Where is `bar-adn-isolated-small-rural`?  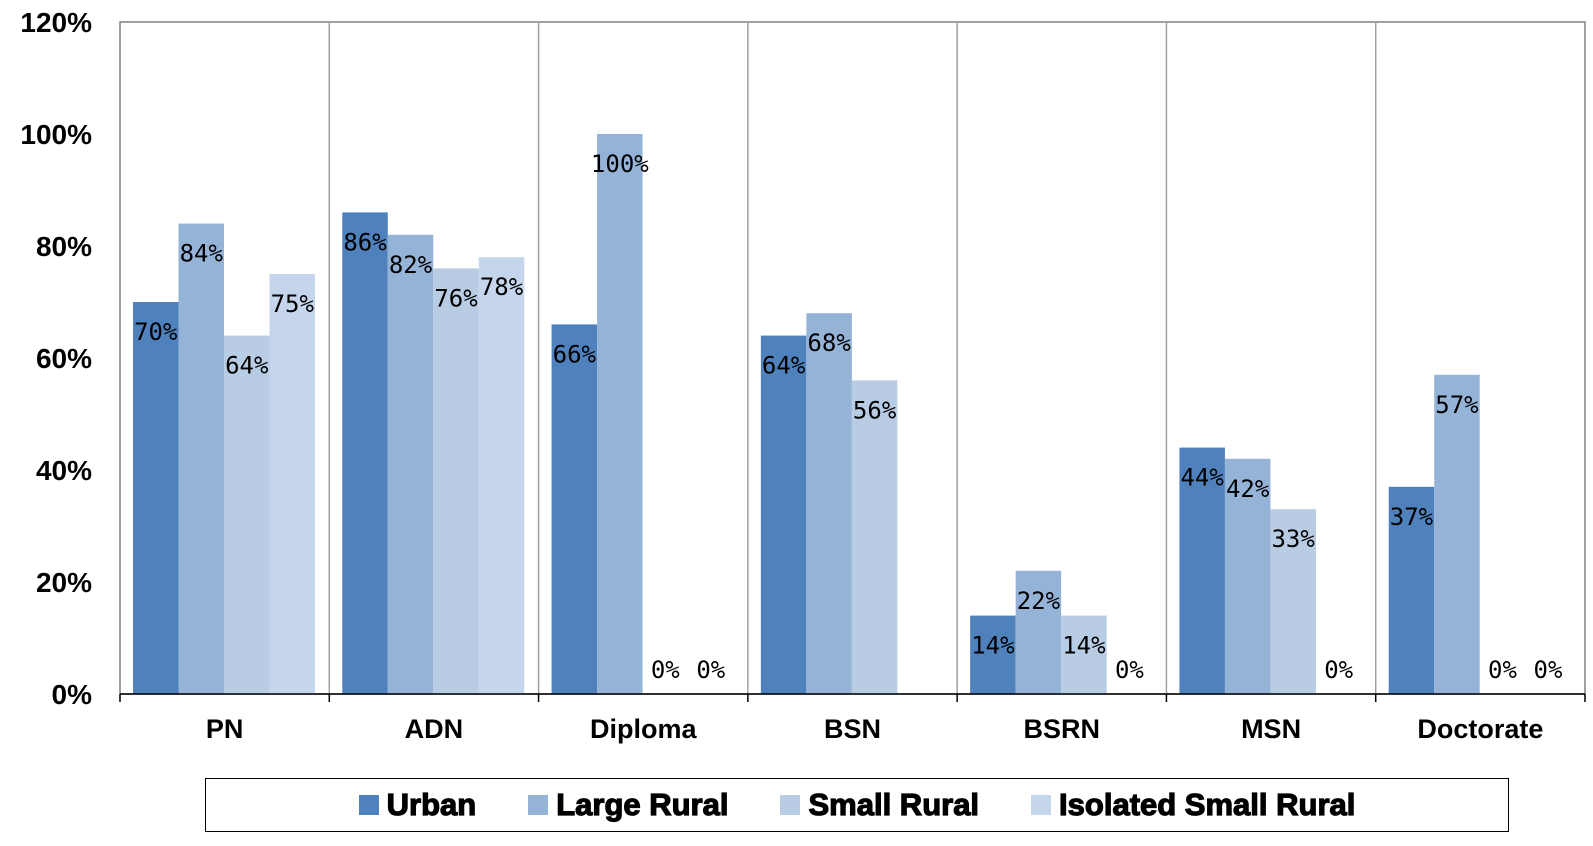
bar-adn-isolated-small-rural is located at coordinates (501, 475).